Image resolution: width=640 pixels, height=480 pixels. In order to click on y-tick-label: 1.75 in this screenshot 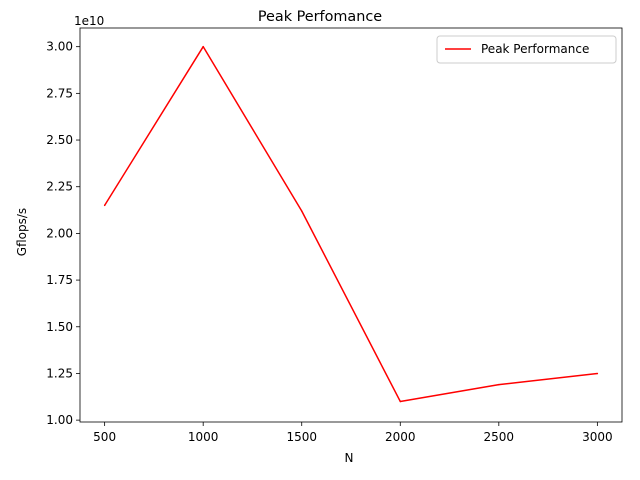, I will do `click(59, 280)`.